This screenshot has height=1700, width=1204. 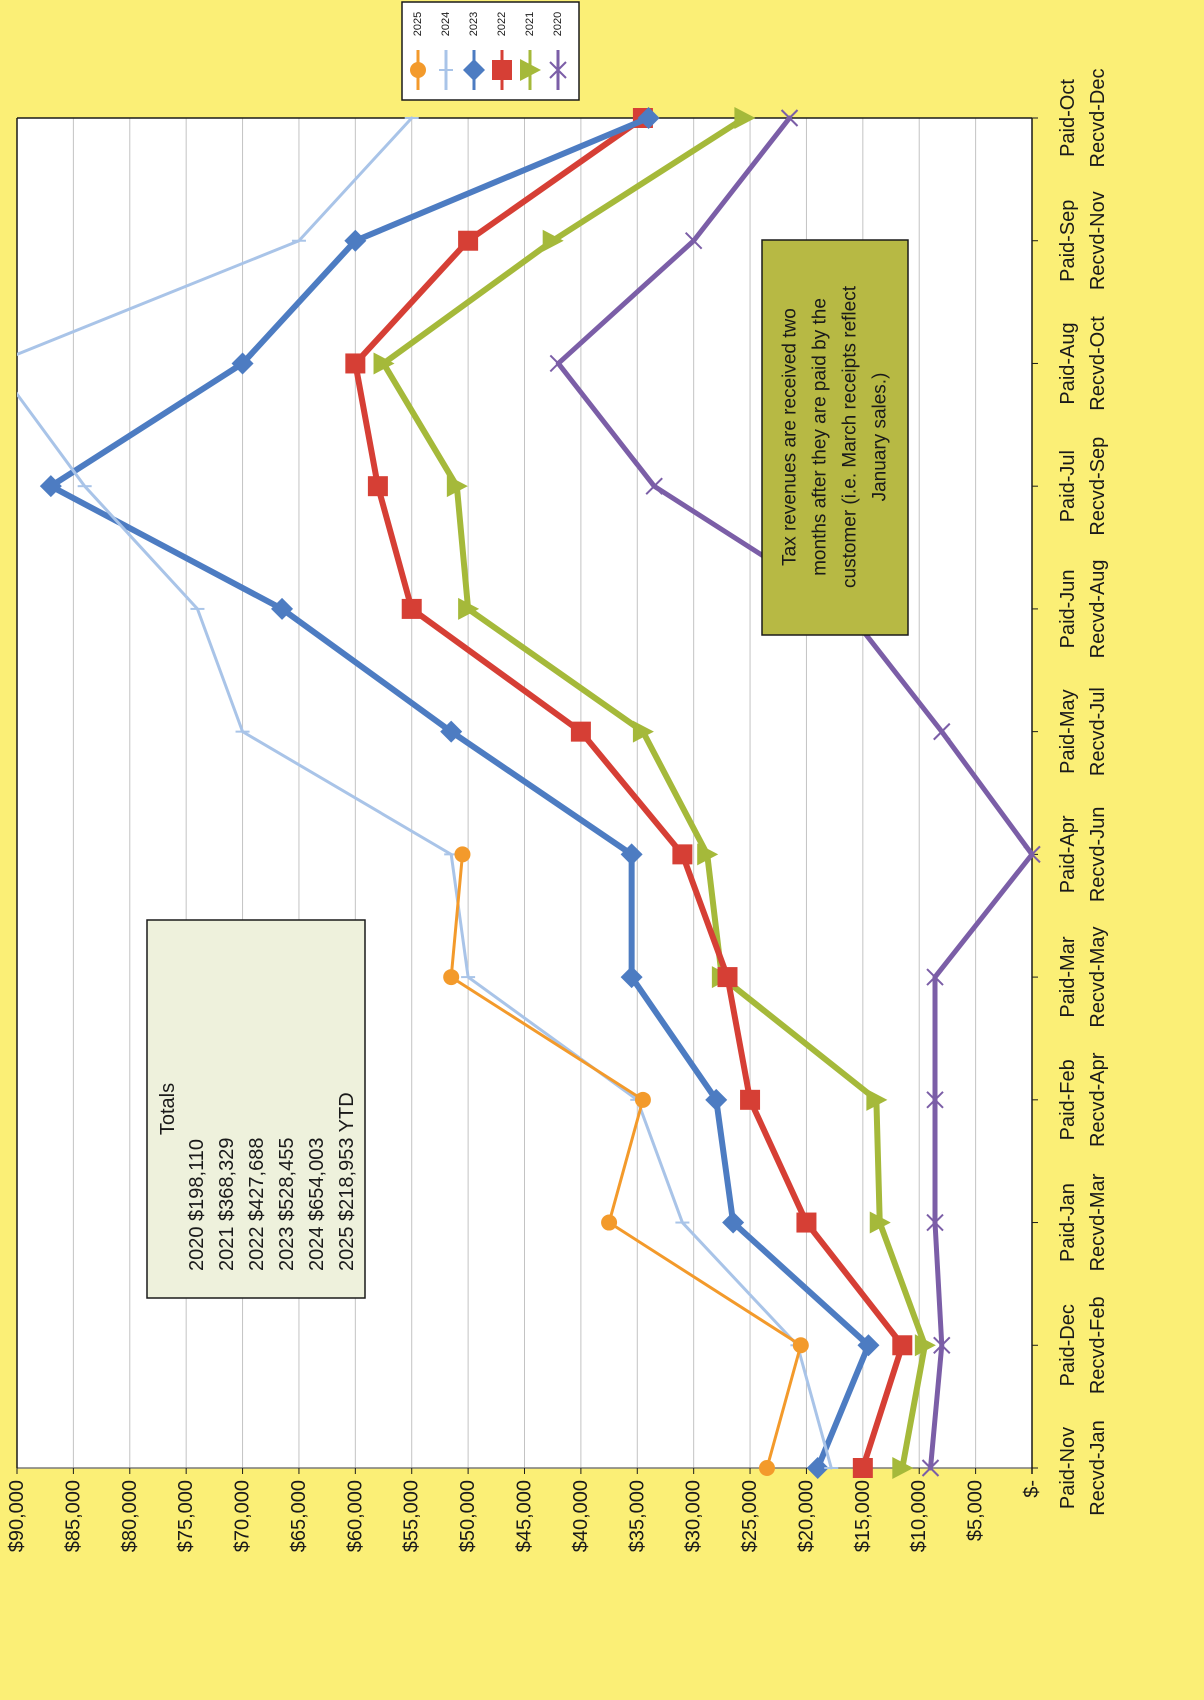 I want to click on x-tick-label: Paid-Jun, so click(x=1068, y=608).